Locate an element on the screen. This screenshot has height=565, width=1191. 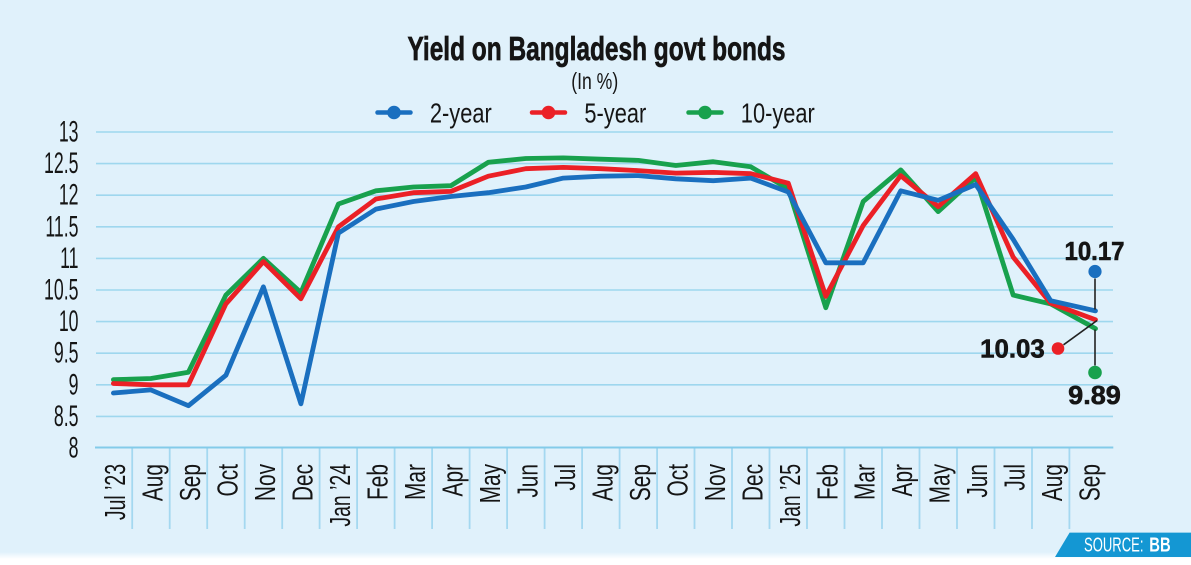
svg-text: Jul ’23 is located at coordinates (116, 492).